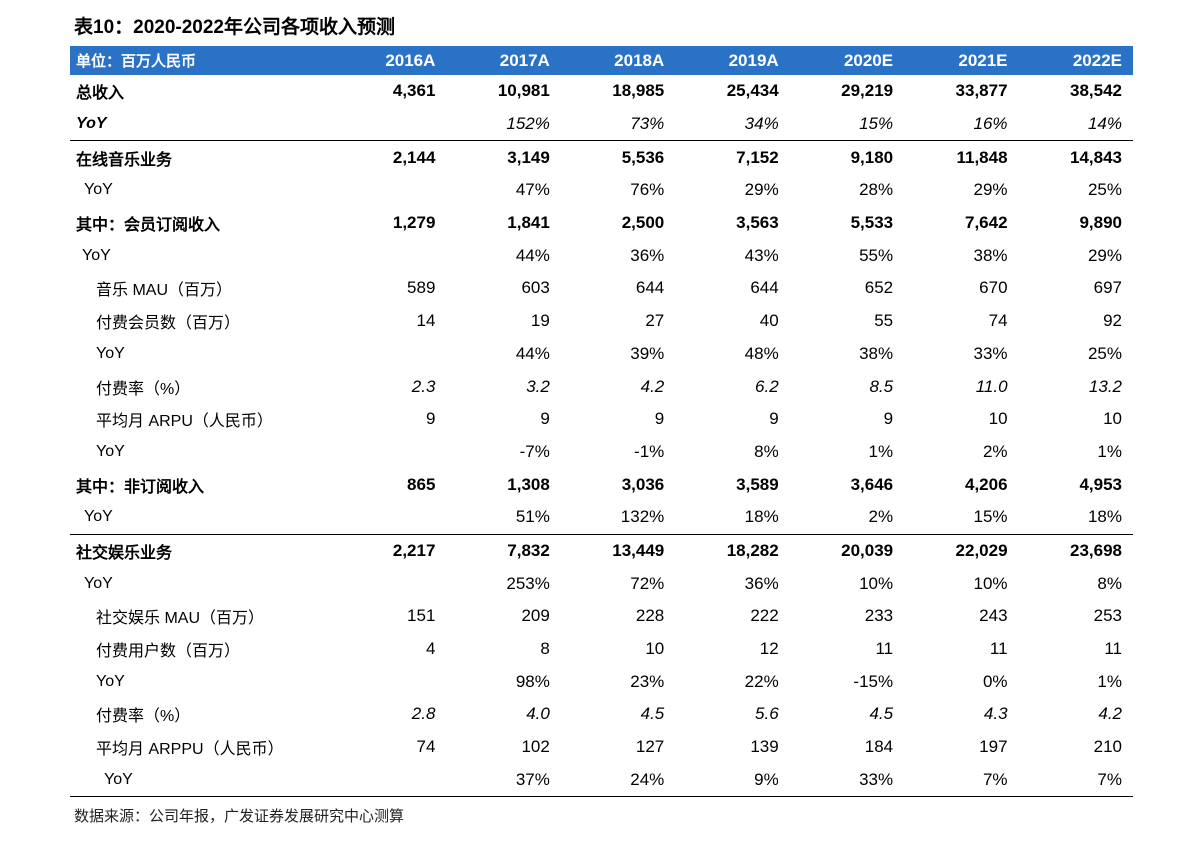 The width and height of the screenshot is (1191, 843). What do you see at coordinates (168, 324) in the screenshot?
I see `row-label: 付费会员数（百万）` at bounding box center [168, 324].